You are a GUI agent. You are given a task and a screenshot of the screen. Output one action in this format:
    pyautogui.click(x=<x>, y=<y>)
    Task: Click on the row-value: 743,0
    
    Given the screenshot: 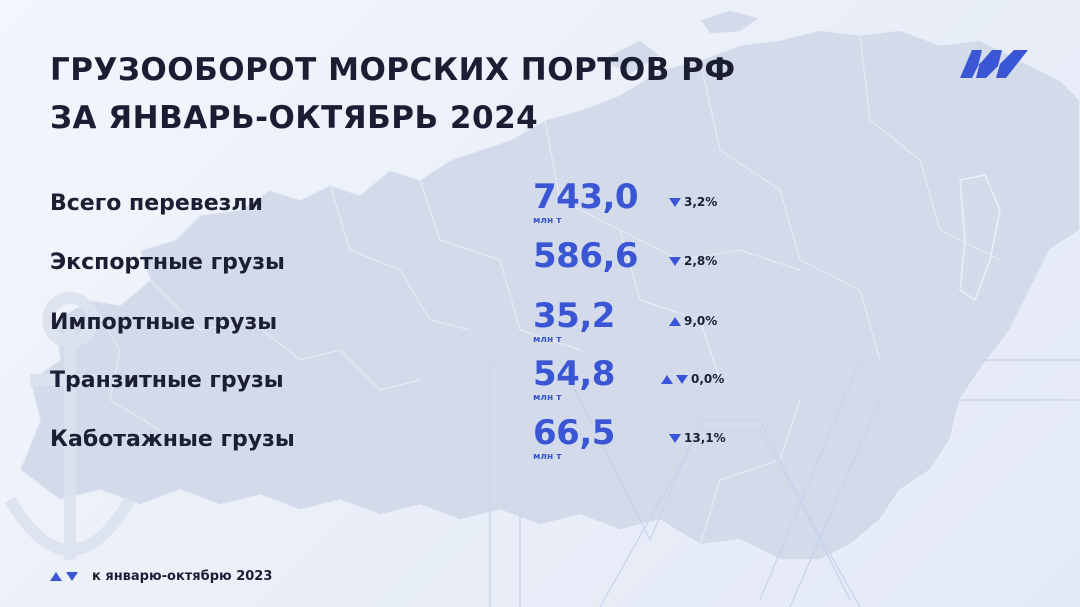 What is the action you would take?
    pyautogui.click(x=586, y=197)
    